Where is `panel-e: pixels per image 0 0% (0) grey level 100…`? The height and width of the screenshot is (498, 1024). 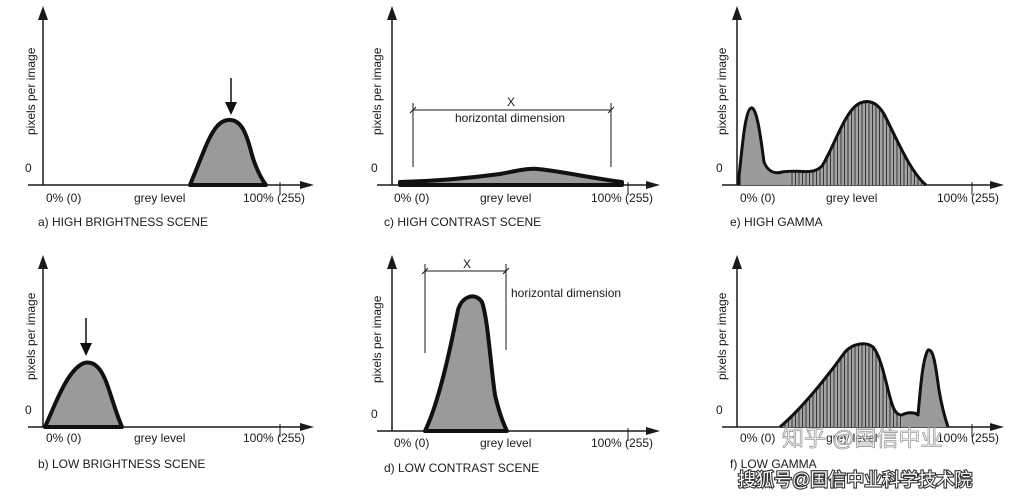
panel-e: pixels per image 0 0% (0) grey level 100… is located at coordinates (859, 117).